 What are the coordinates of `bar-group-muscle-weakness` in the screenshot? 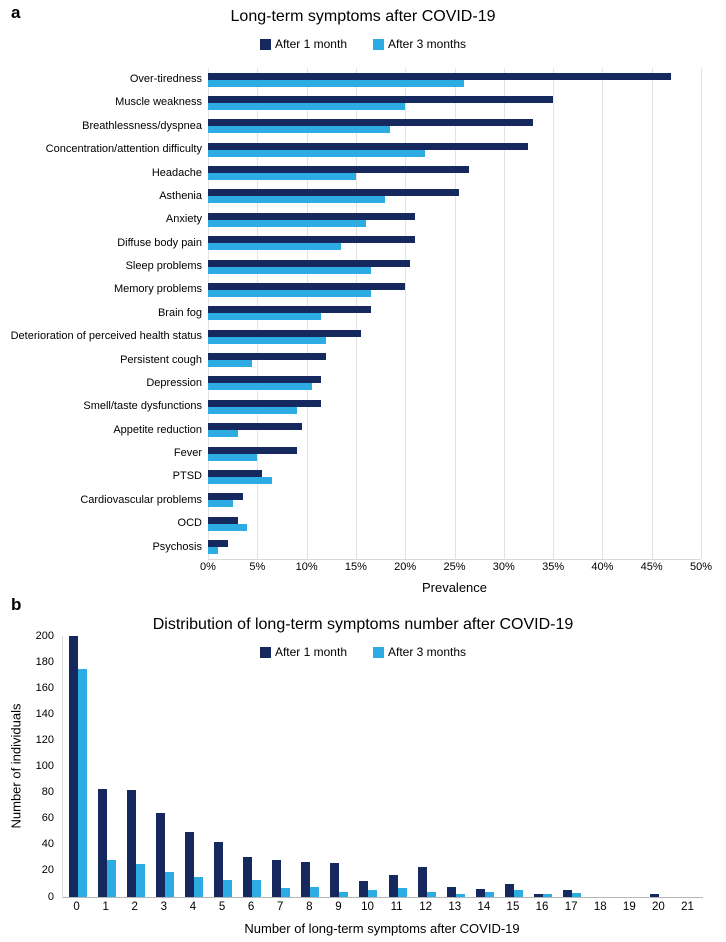 It's located at (454, 102).